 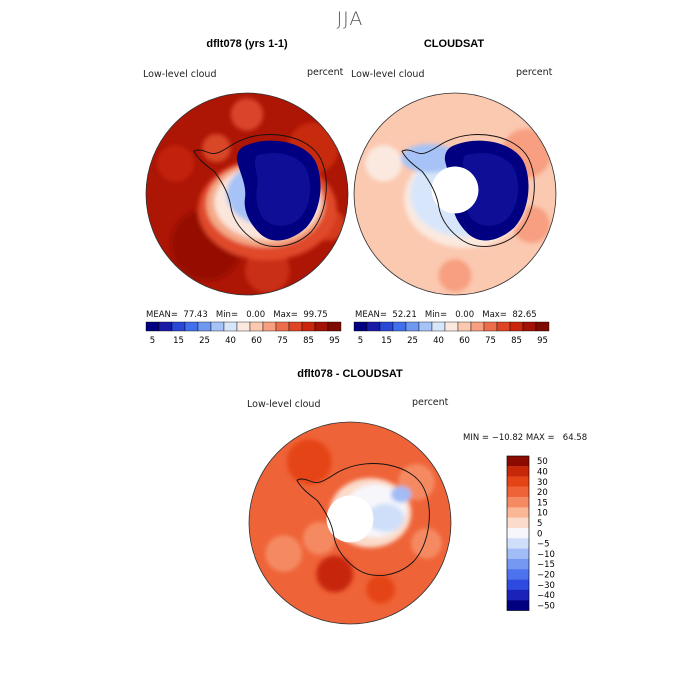 I want to click on model-colorbar-tick: 5, so click(x=152, y=341).